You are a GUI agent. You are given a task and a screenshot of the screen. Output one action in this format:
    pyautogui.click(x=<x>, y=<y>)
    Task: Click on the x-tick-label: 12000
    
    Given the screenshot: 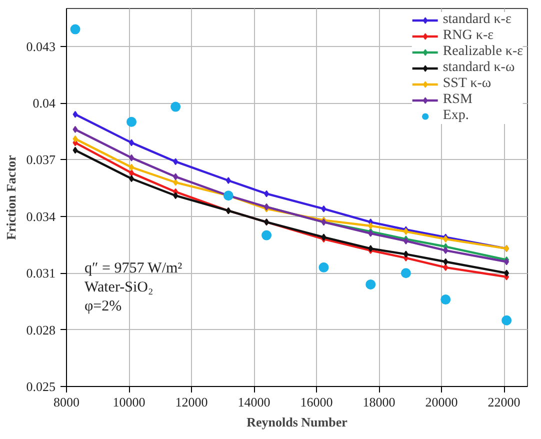 What is the action you would take?
    pyautogui.click(x=191, y=402)
    